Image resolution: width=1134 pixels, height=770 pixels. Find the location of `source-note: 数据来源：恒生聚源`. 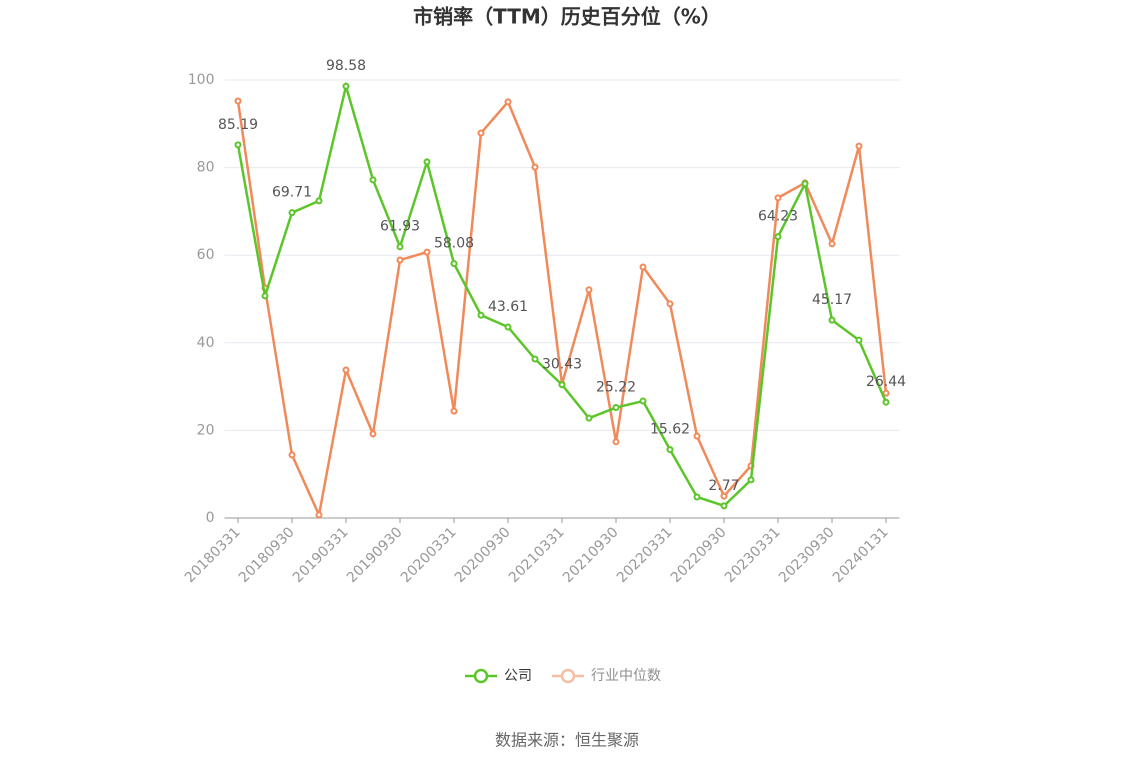

source-note: 数据来源：恒生聚源 is located at coordinates (567, 740).